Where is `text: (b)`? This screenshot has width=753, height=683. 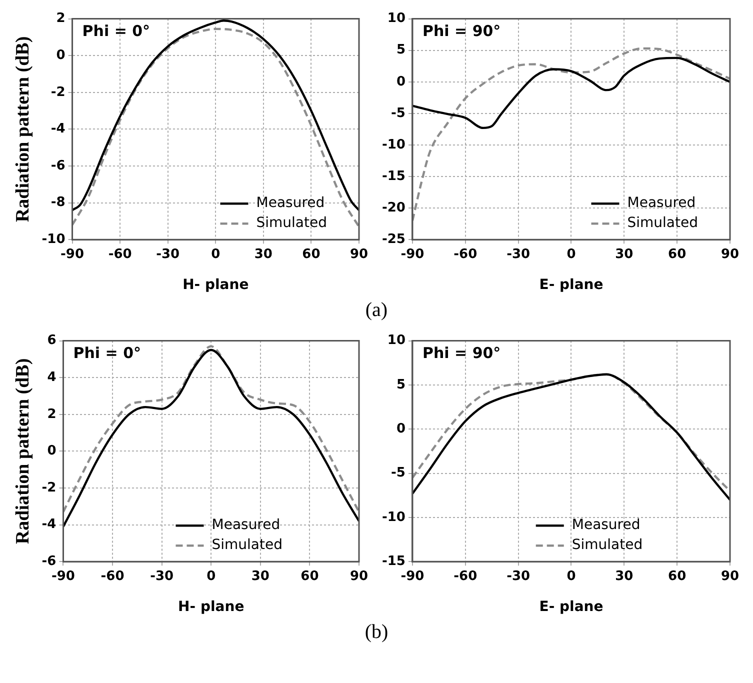 text: (b) is located at coordinates (376, 632).